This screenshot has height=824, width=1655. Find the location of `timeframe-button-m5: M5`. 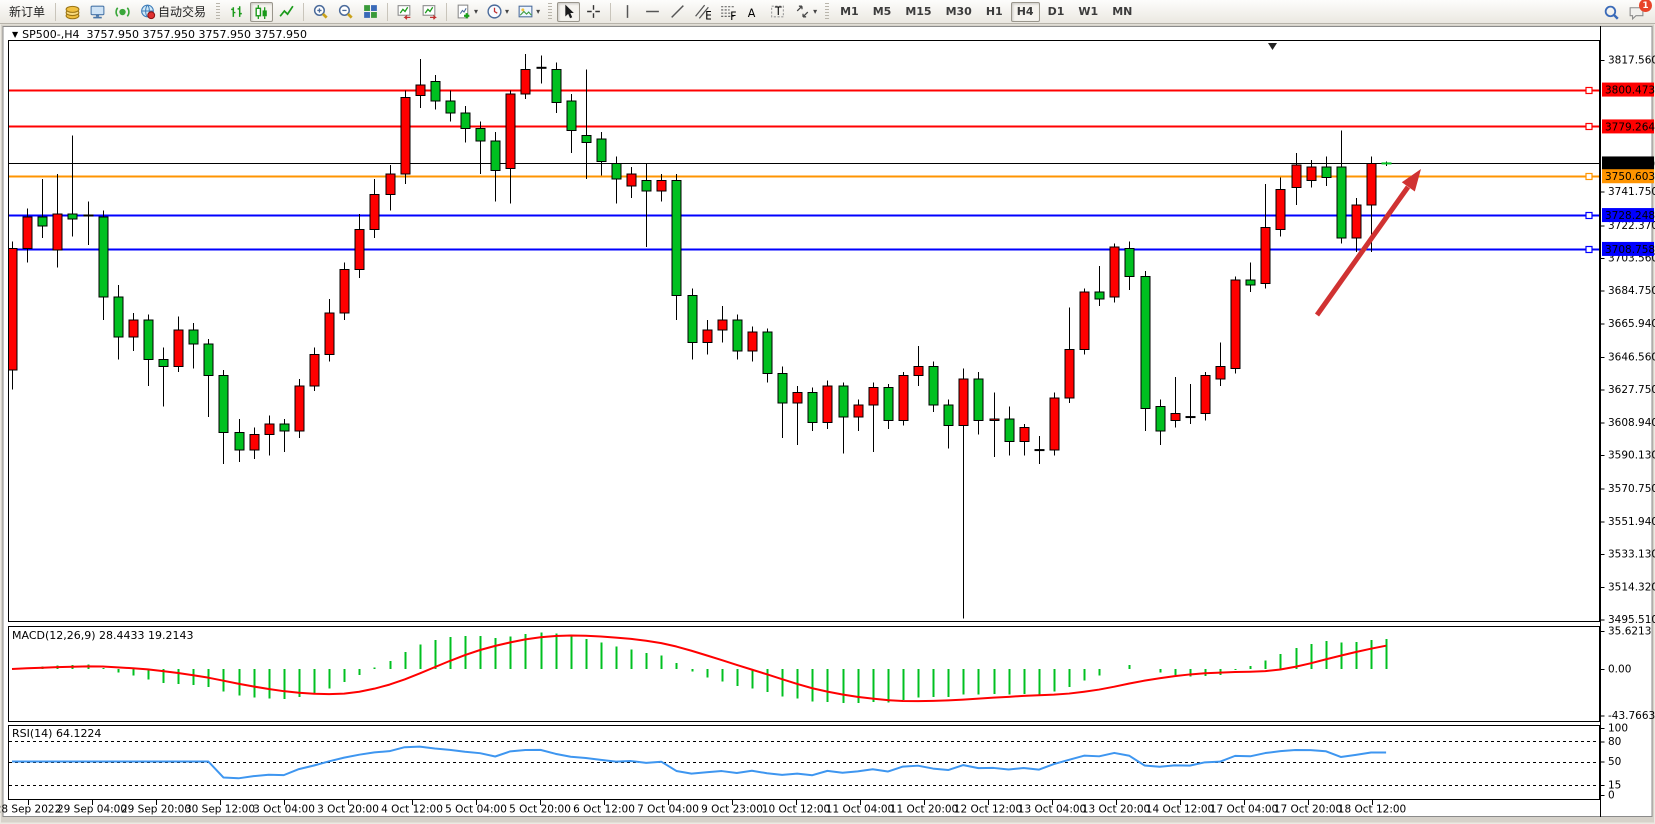

timeframe-button-m5: M5 is located at coordinates (882, 11).